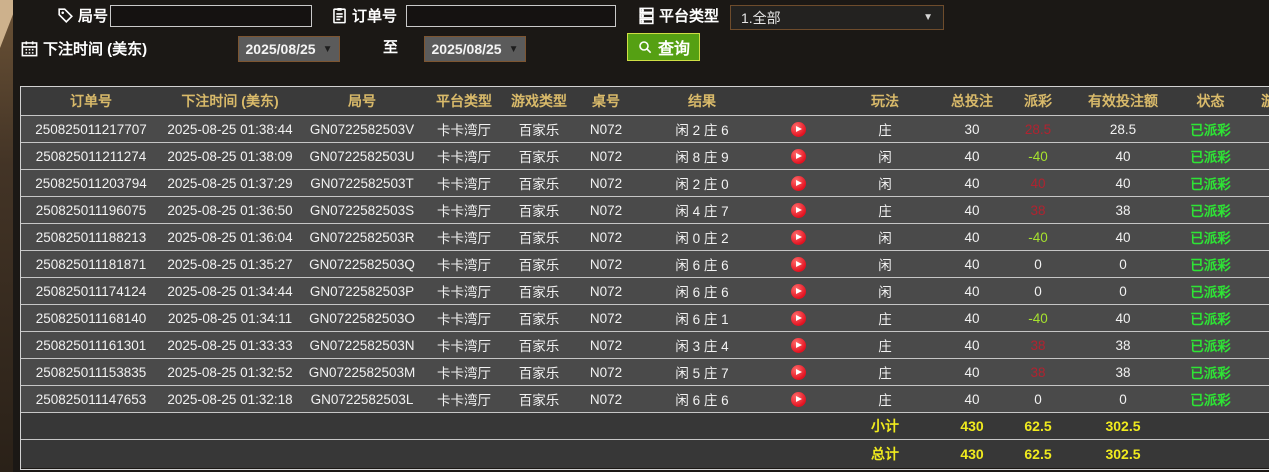  What do you see at coordinates (91, 237) in the screenshot?
I see `cell-order: 250825011188213` at bounding box center [91, 237].